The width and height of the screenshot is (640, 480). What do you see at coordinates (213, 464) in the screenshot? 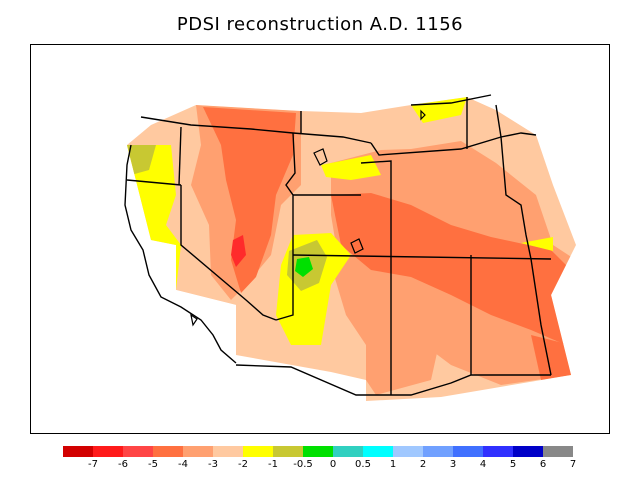
I see `legend-tick-label: -3` at bounding box center [213, 464].